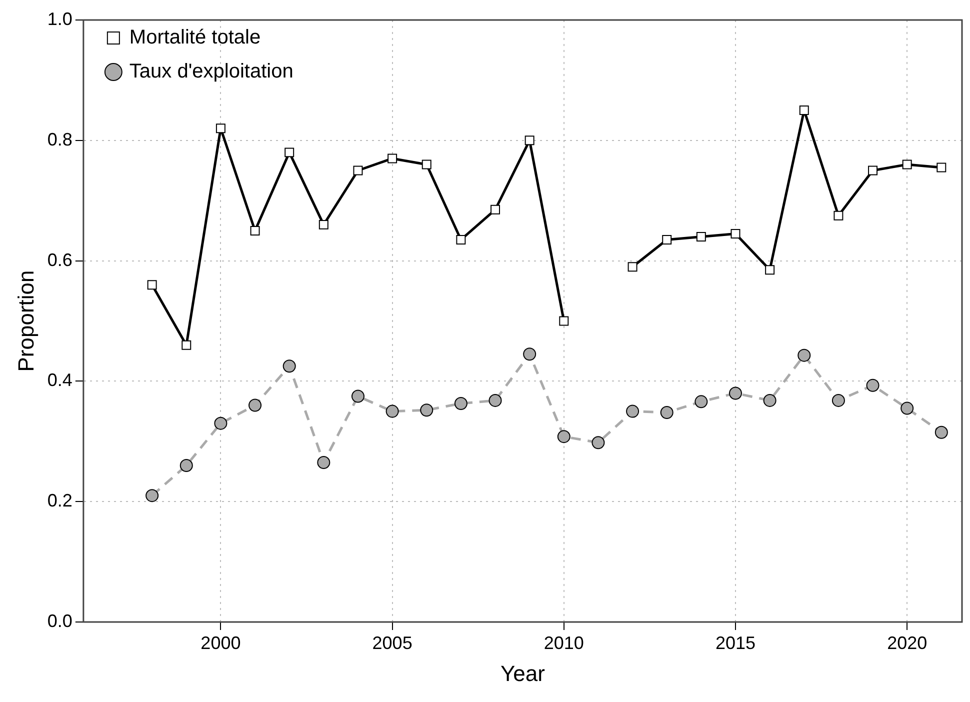  I want to click on y-tick-label: 0.4, so click(59, 380).